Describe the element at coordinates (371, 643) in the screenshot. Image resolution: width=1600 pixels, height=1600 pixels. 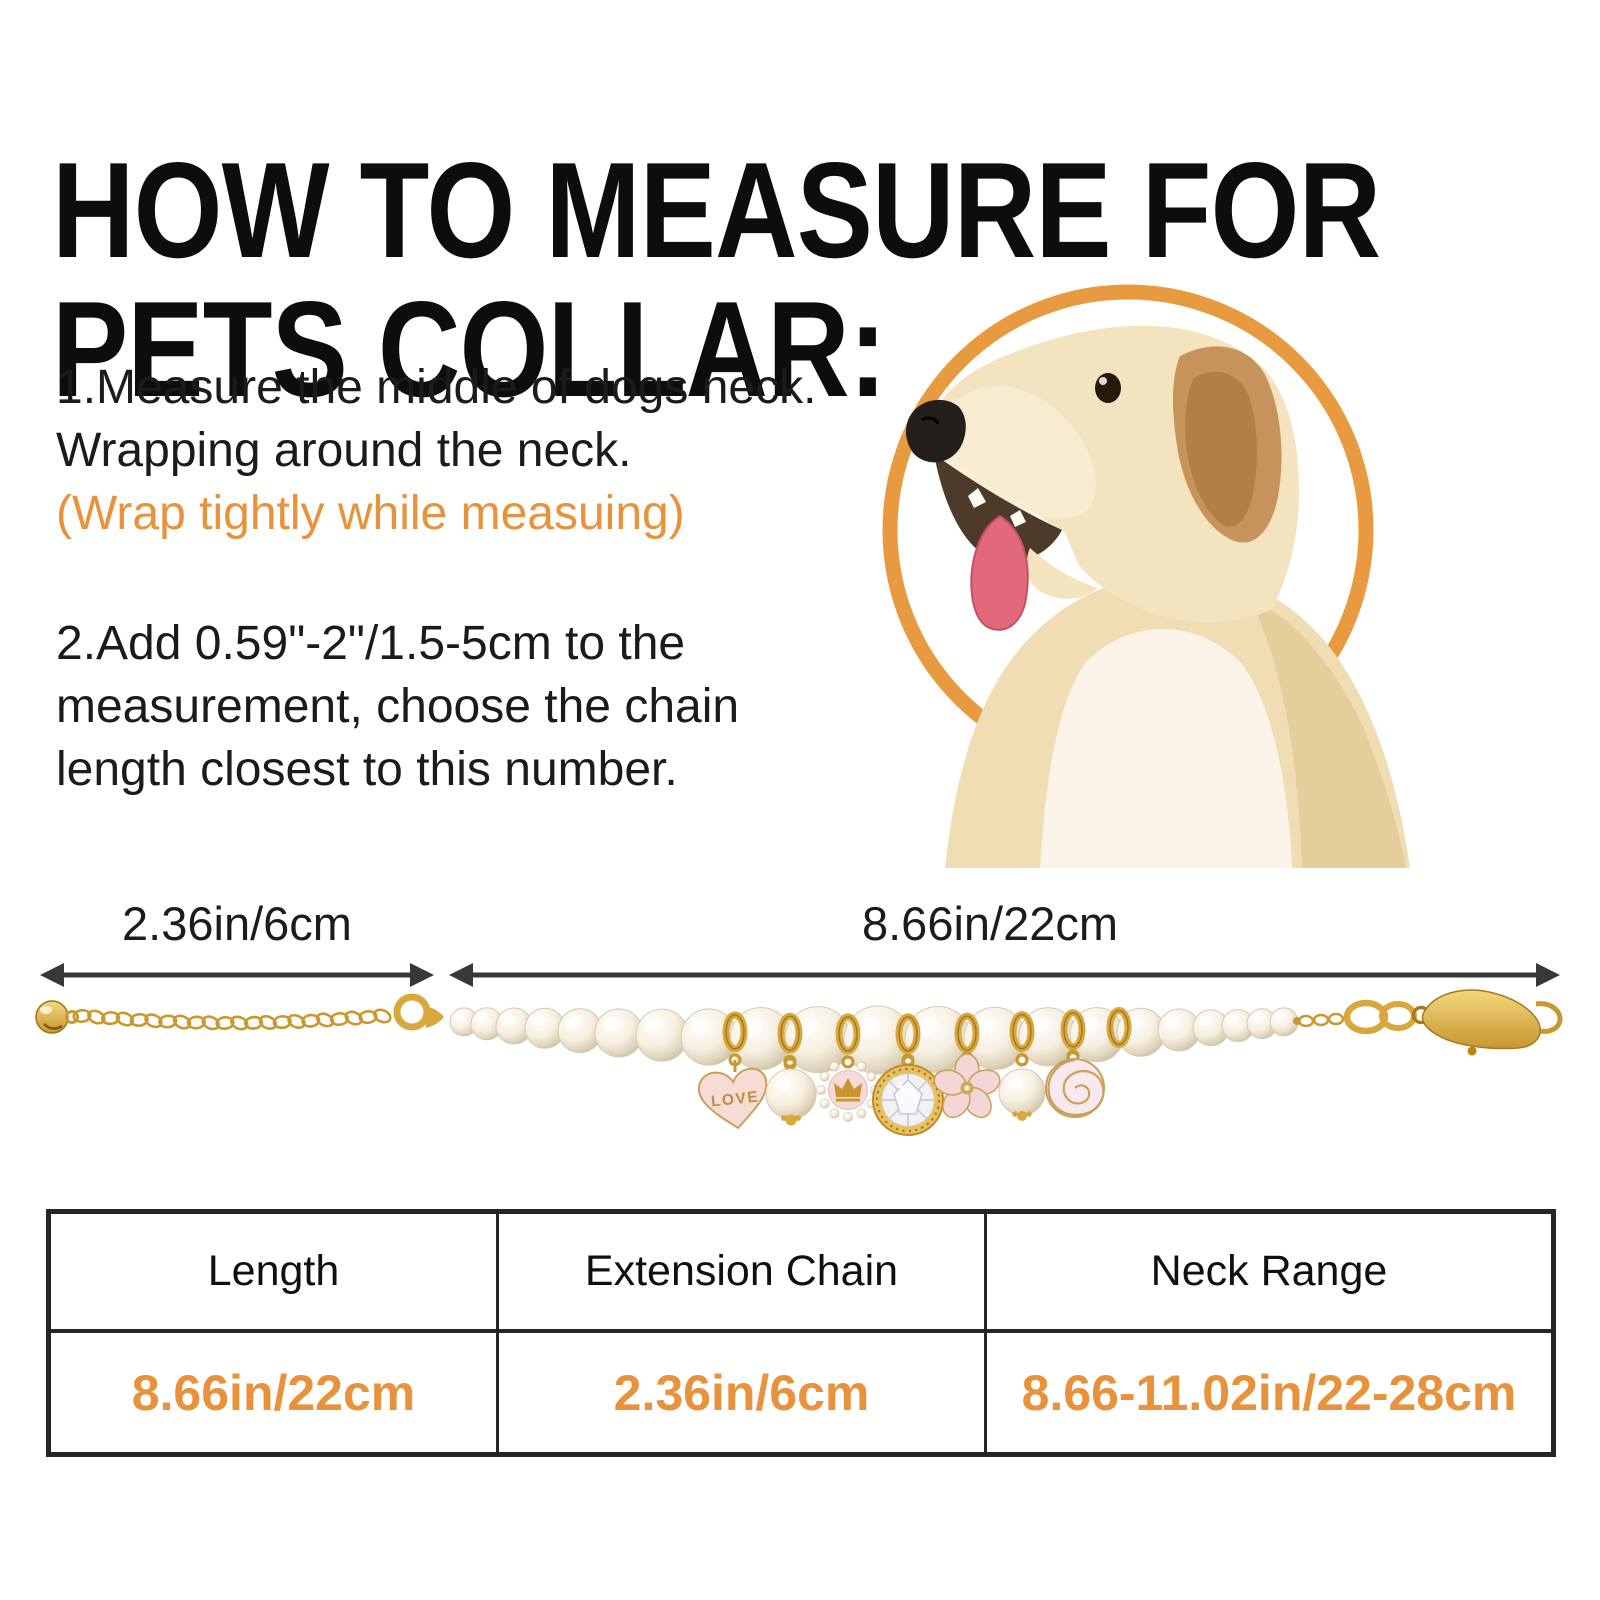
I see `step2-line-1: 2.Add 0.59"-2"/1.5-5cm to the` at that location.